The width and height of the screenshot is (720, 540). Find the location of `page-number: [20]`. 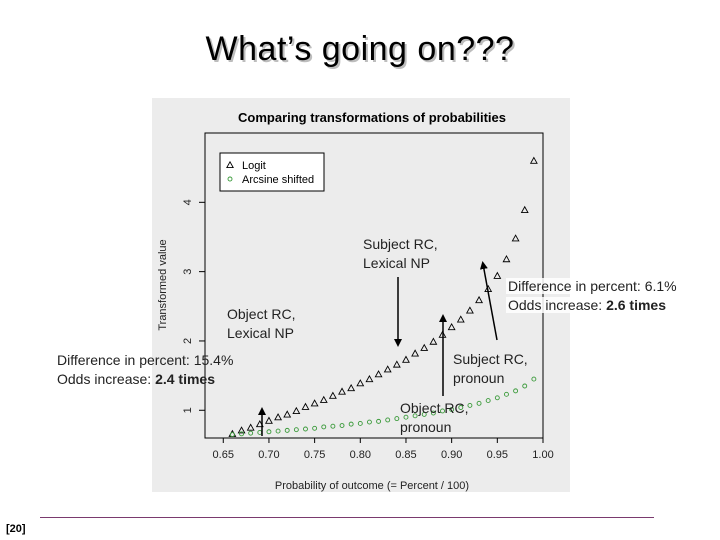

page-number: [20] is located at coordinates (16, 529).